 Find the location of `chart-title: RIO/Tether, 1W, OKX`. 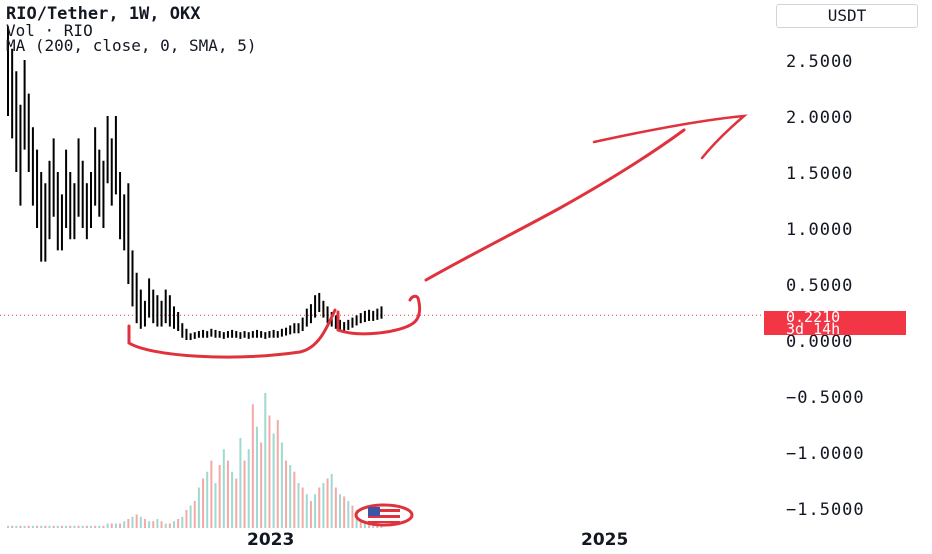

chart-title: RIO/Tether, 1W, OKX is located at coordinates (103, 14).